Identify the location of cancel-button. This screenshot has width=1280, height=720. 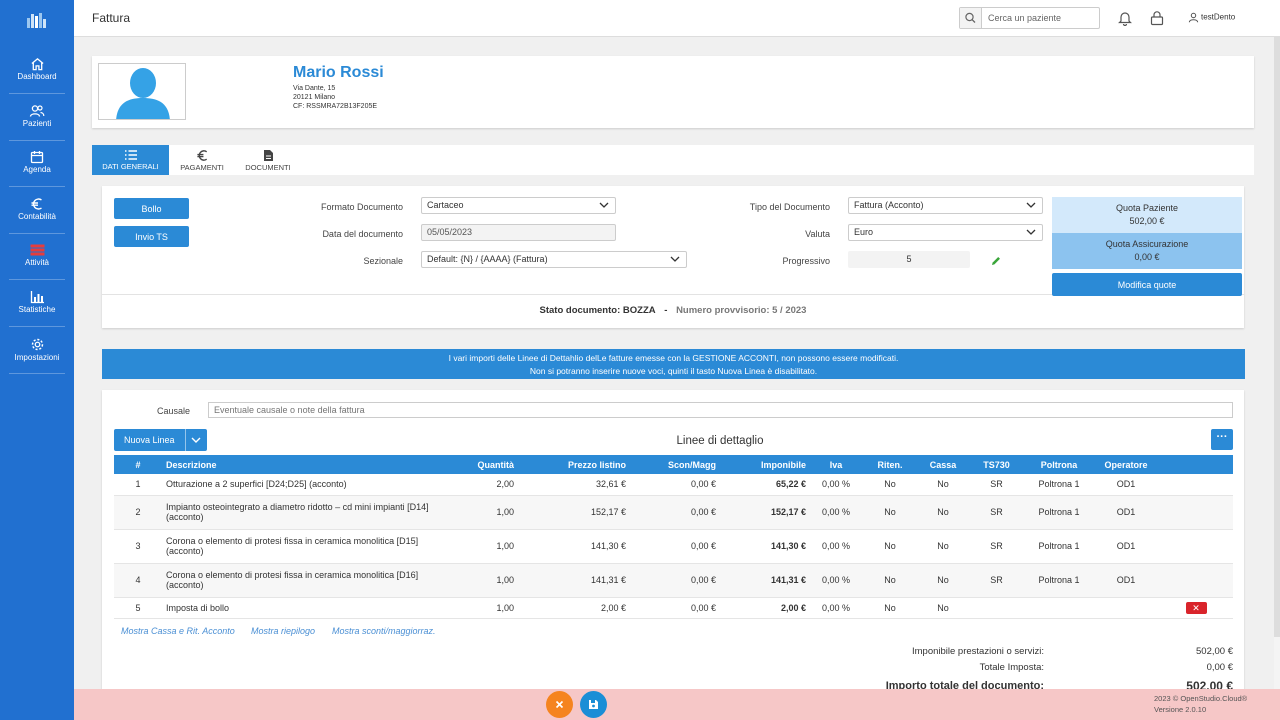
(559, 704).